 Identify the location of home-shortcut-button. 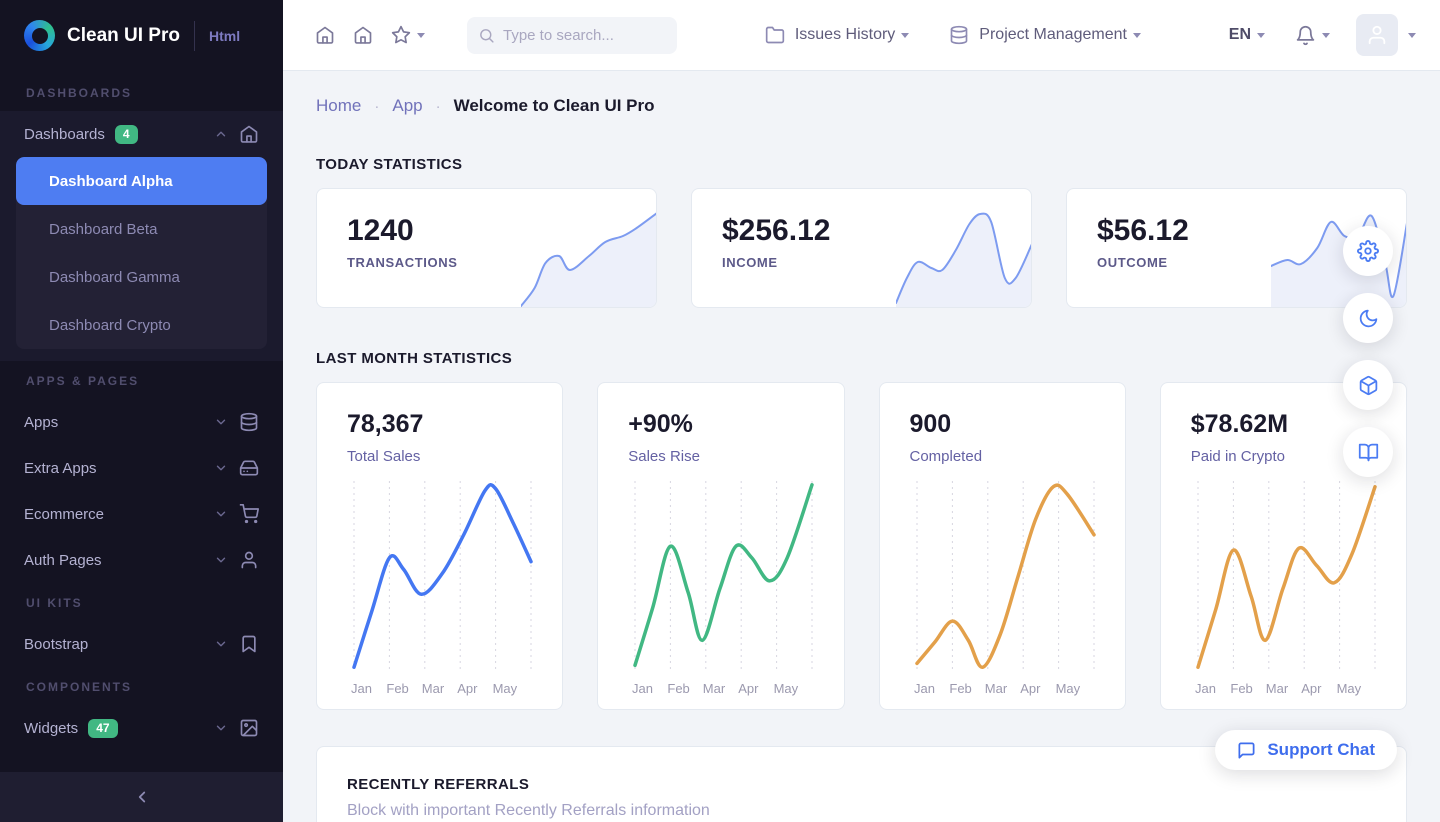
(325, 35).